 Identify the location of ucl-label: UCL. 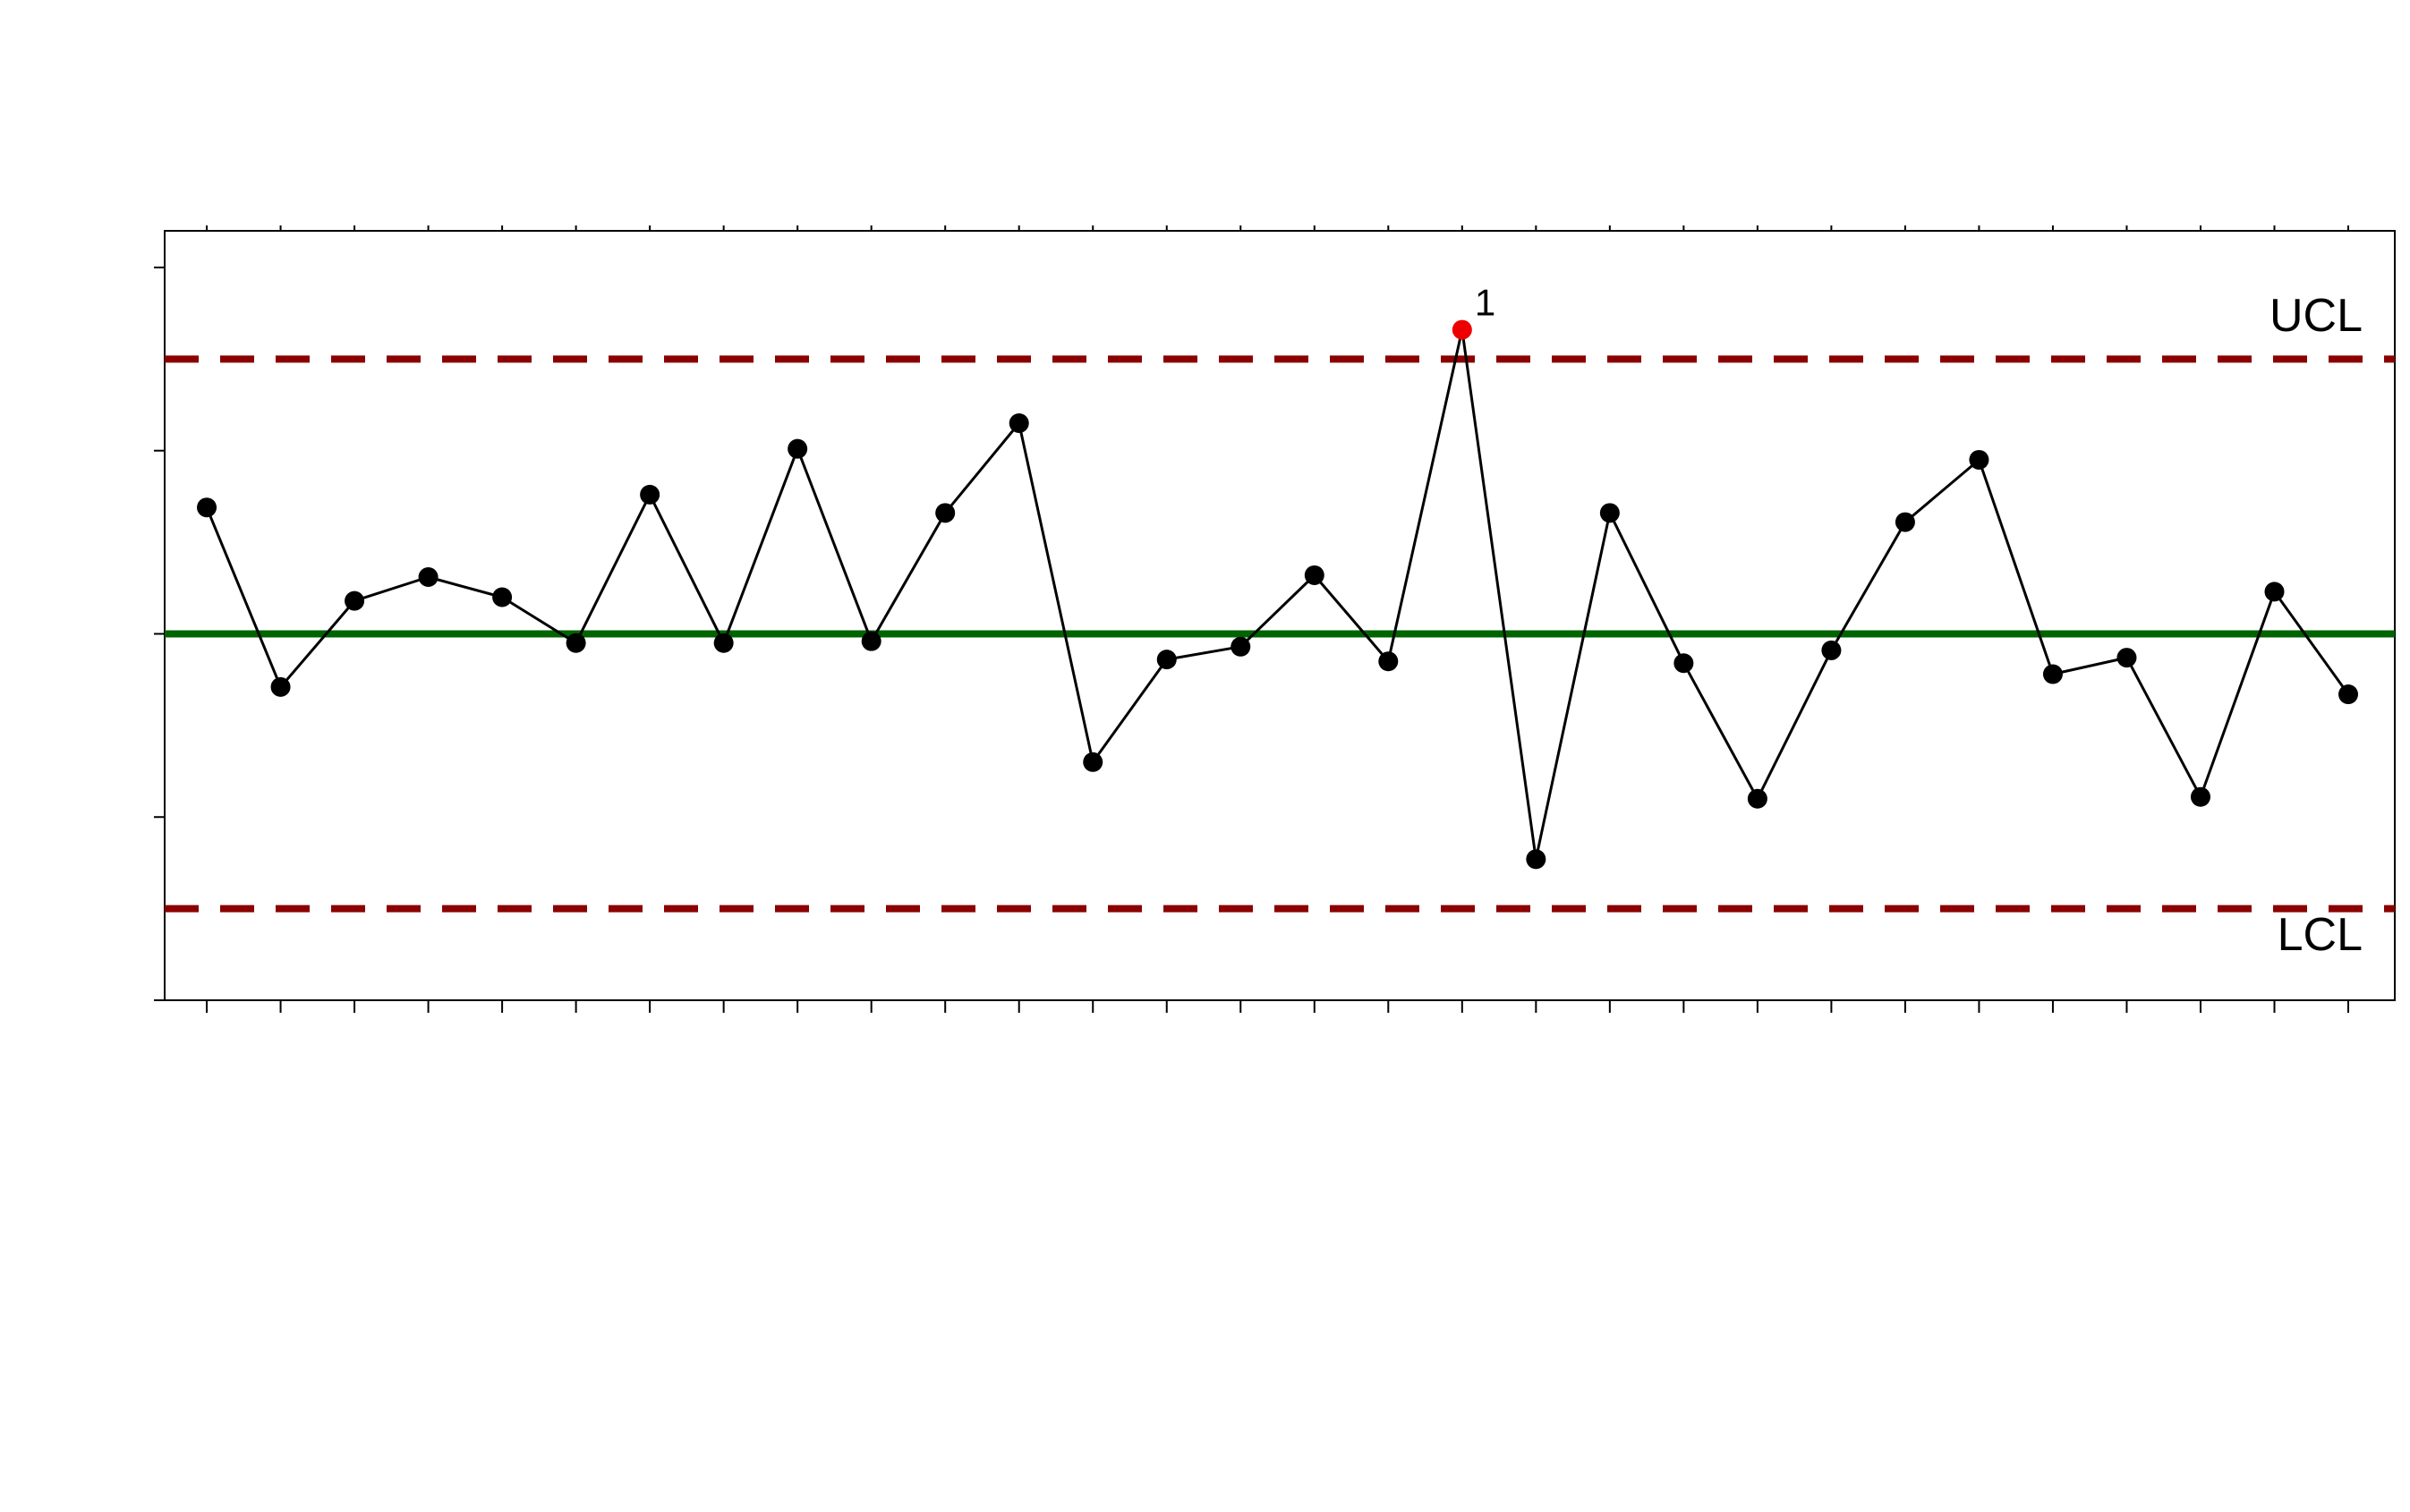
(2316, 316).